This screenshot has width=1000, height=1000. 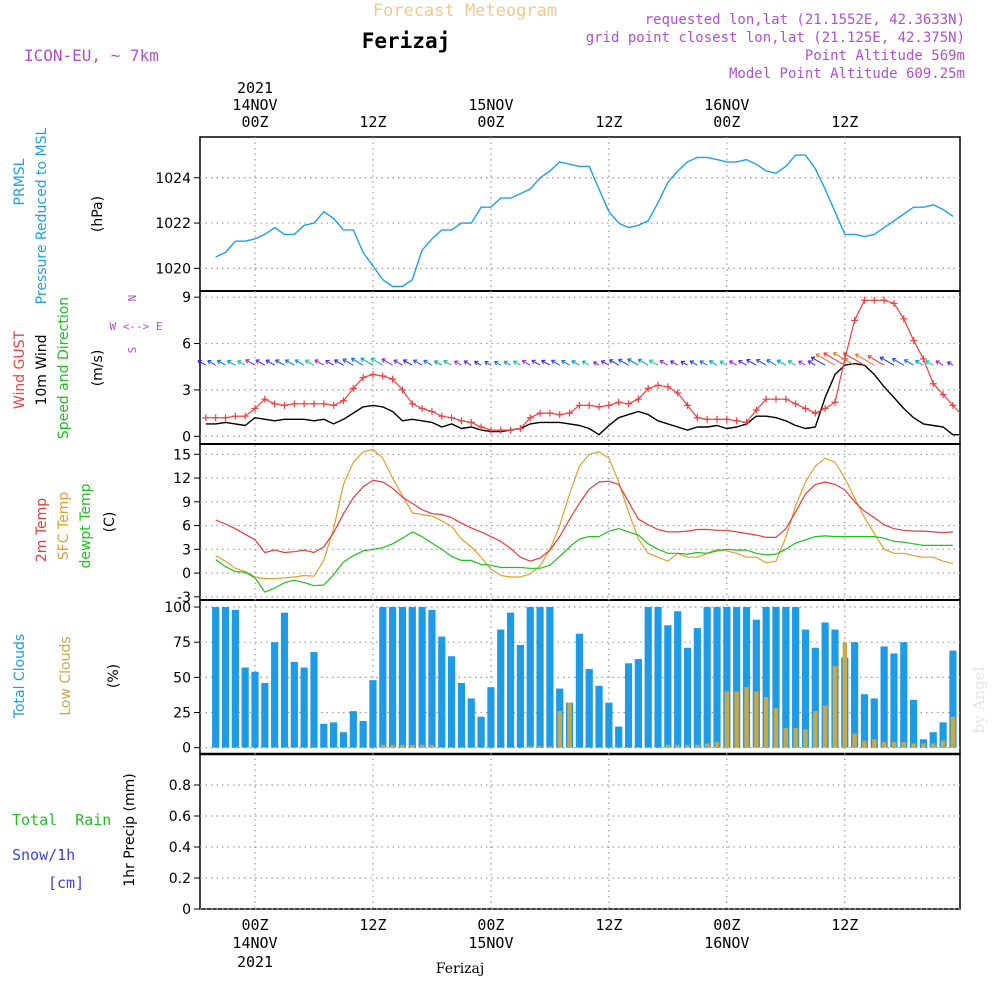 I want to click on temp-label-3: dewpt Temp, so click(x=86, y=525).